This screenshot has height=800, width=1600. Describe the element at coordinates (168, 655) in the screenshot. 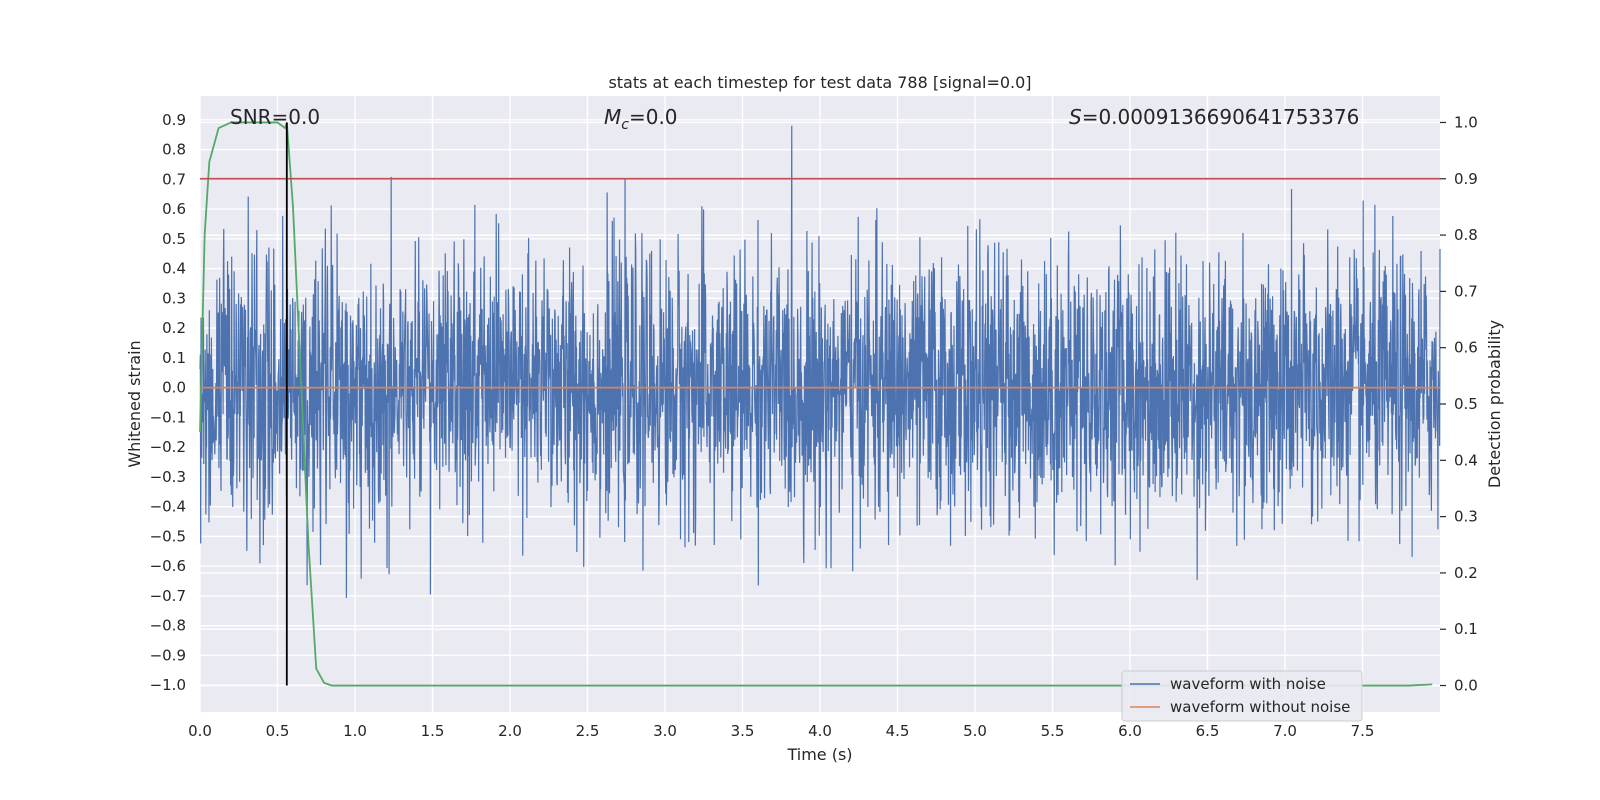

I see `y-left-tick-label: −0.9` at that location.